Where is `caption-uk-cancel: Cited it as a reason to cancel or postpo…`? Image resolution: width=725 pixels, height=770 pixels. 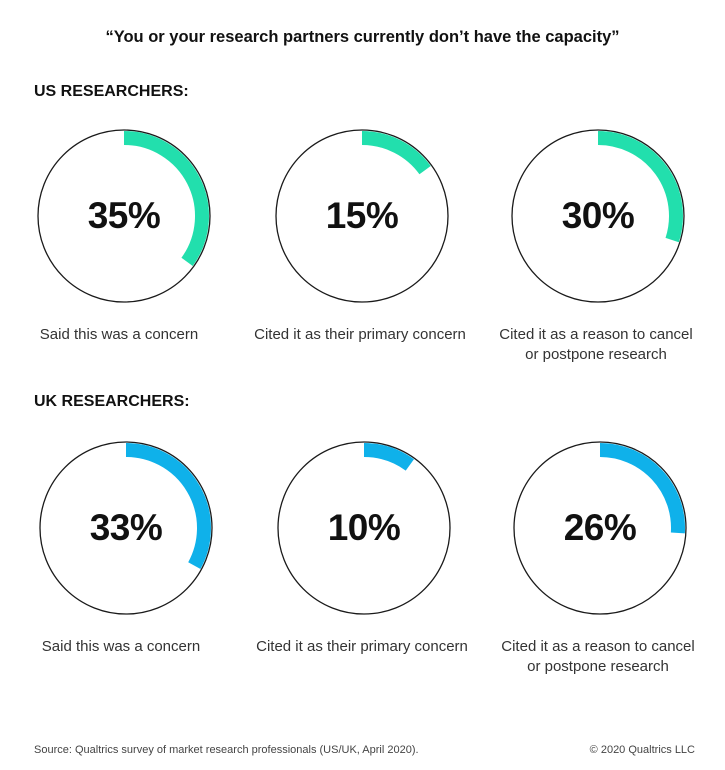
caption-uk-cancel: Cited it as a reason to cancel or postpo… is located at coordinates (598, 656).